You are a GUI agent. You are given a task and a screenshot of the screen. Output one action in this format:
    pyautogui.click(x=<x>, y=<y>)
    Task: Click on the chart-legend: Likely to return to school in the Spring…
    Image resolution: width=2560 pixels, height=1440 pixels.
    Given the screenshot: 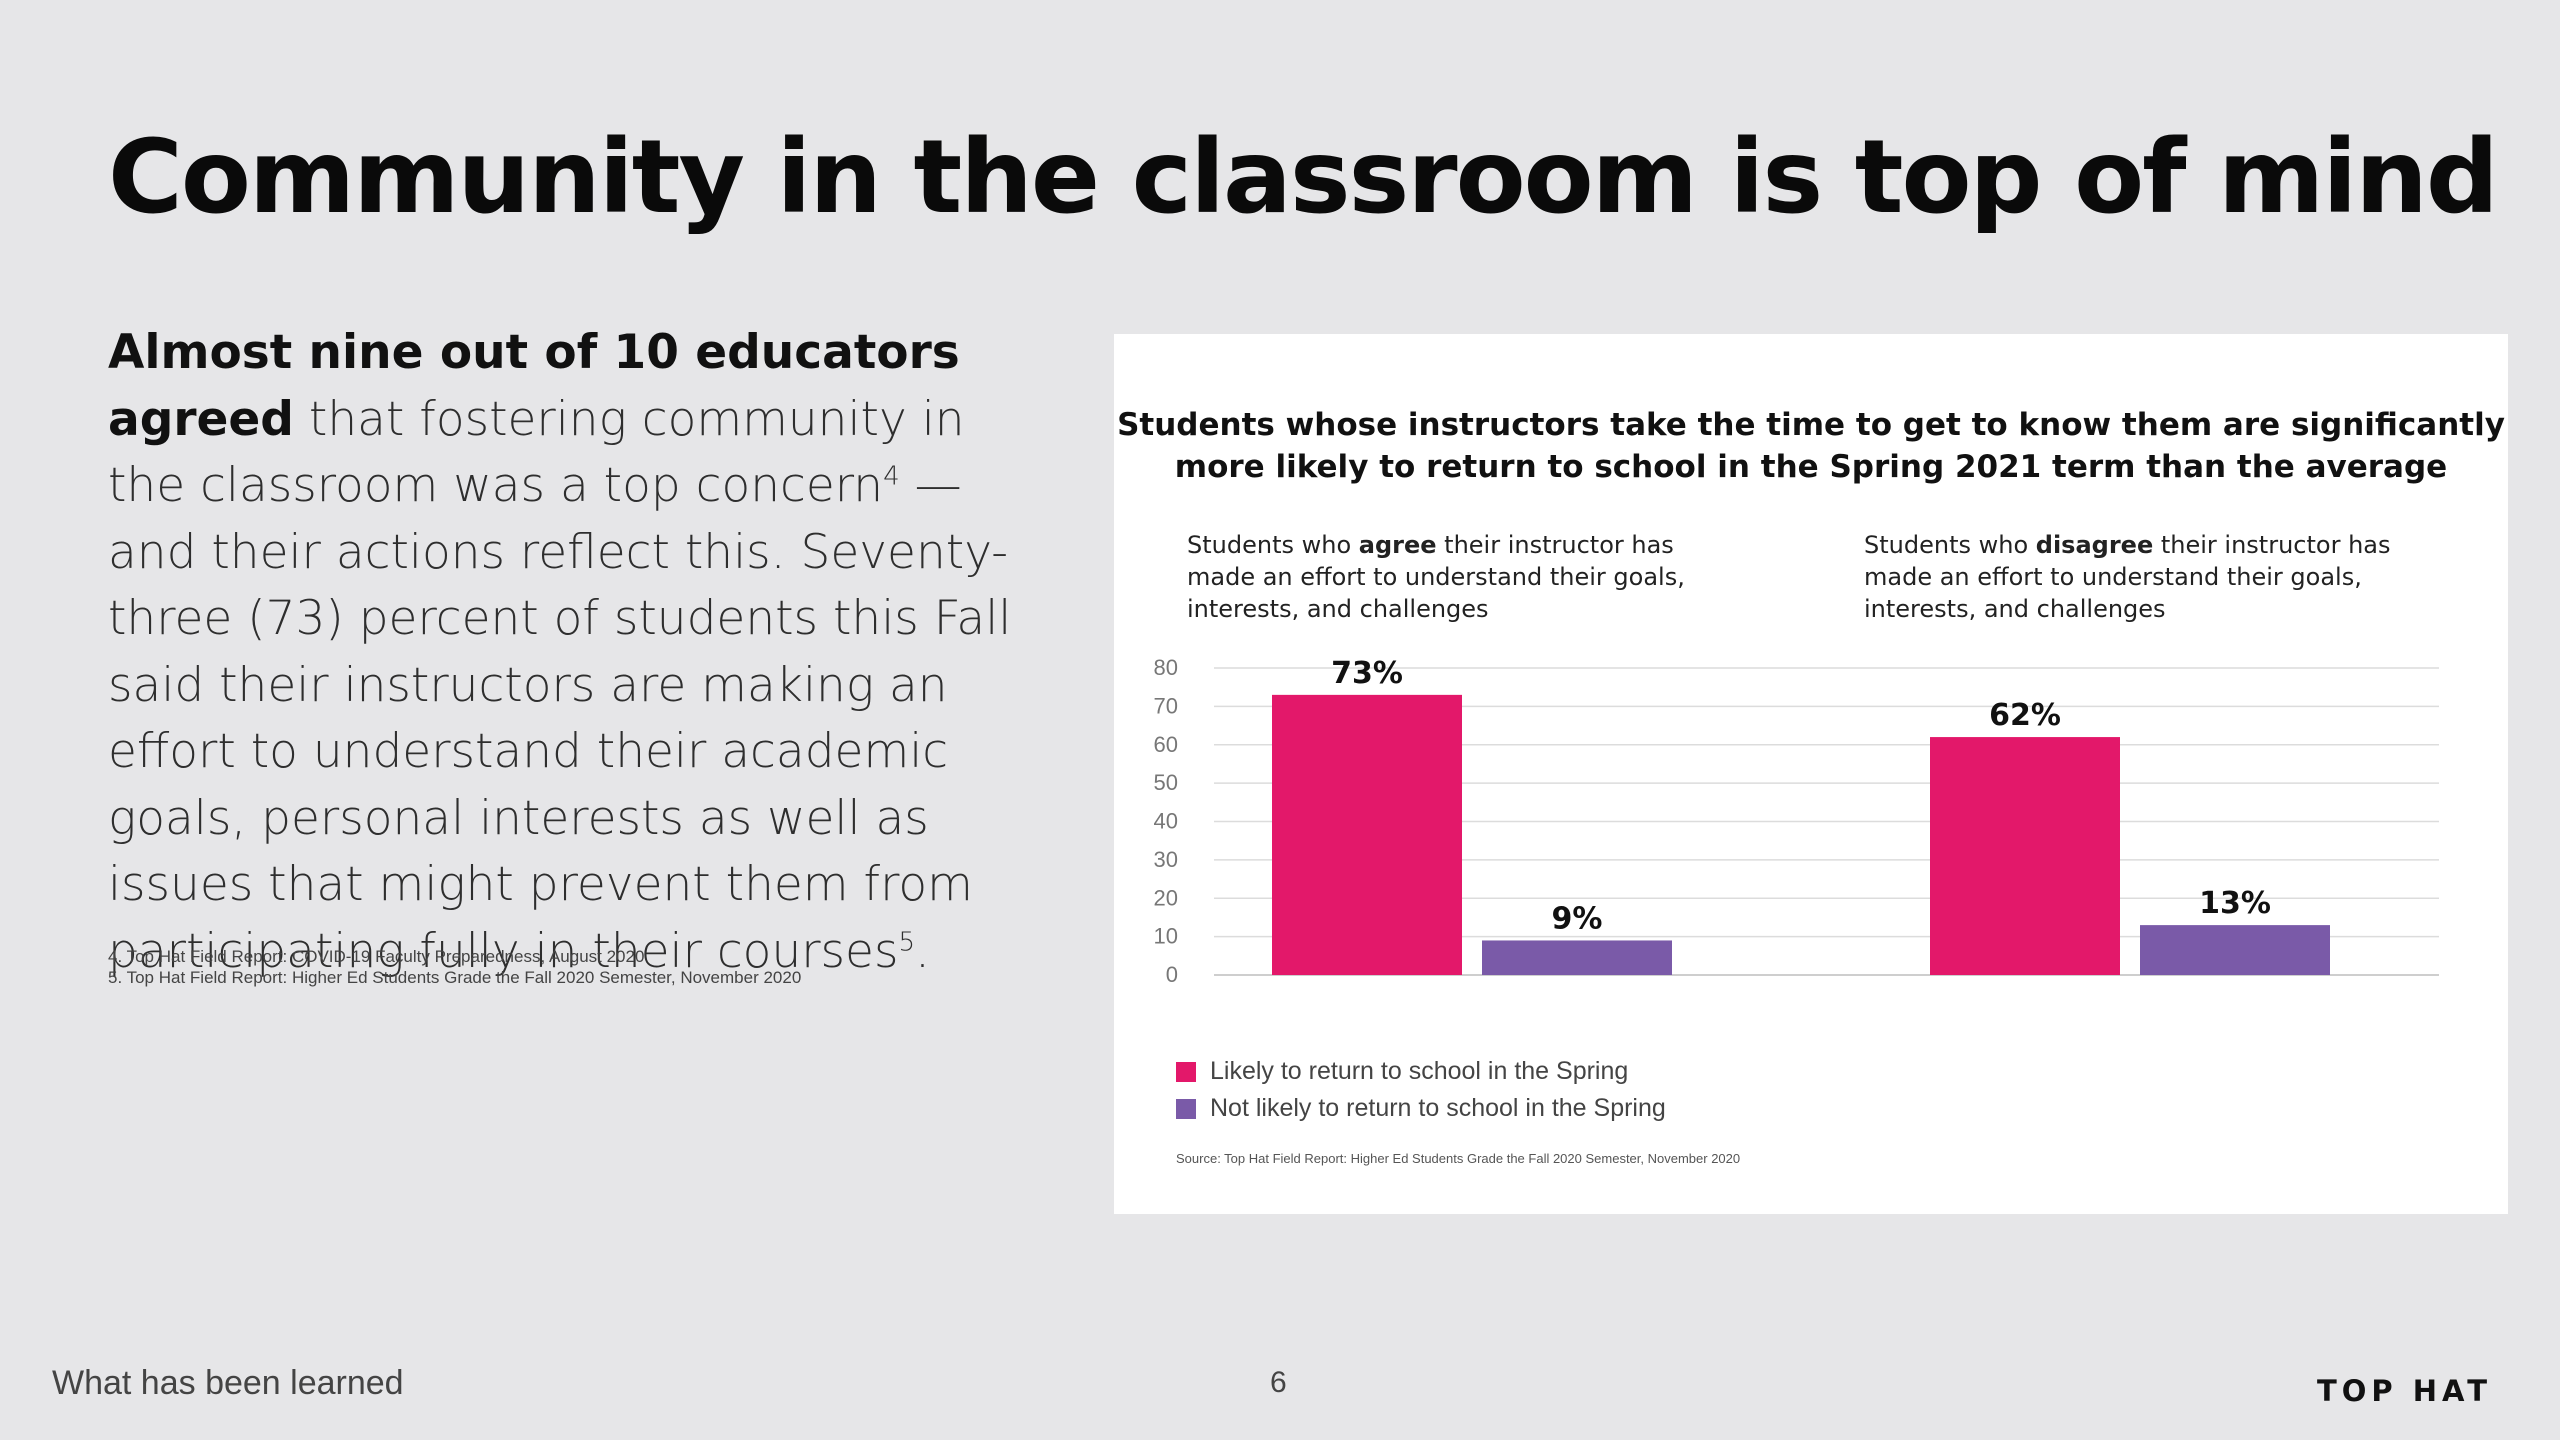 What is the action you would take?
    pyautogui.click(x=1421, y=1090)
    